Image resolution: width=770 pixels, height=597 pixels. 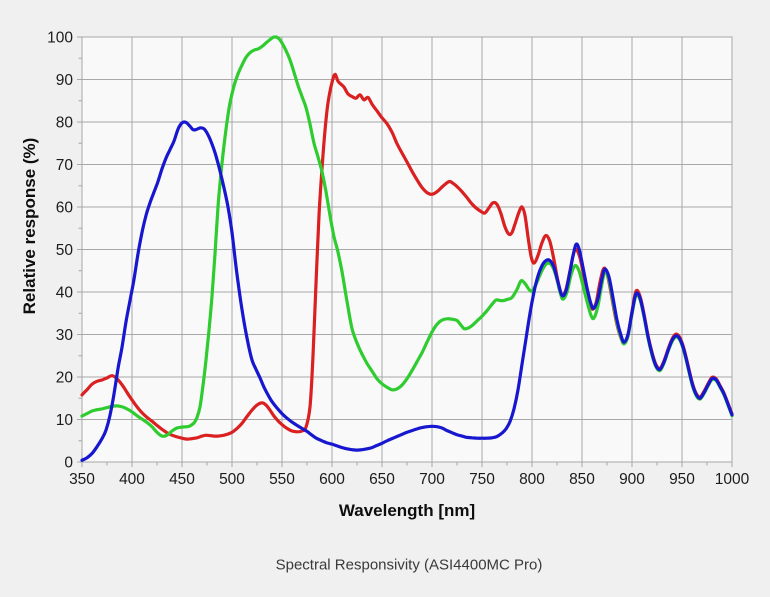 What do you see at coordinates (232, 479) in the screenshot?
I see `x-tick-label: 500` at bounding box center [232, 479].